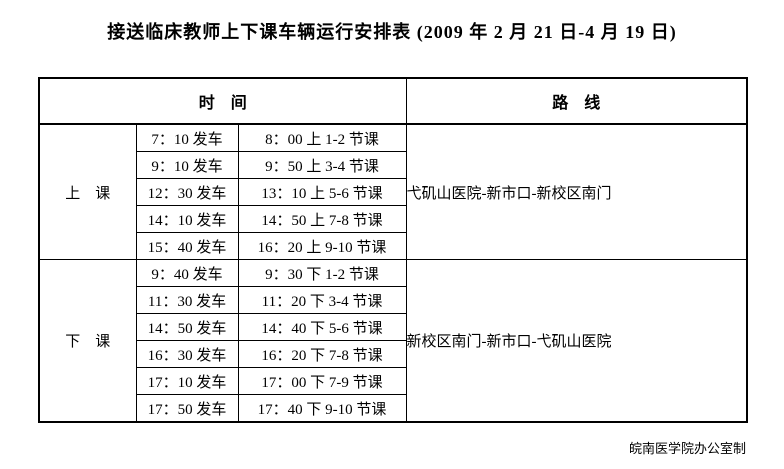 The height and width of the screenshot is (469, 784). What do you see at coordinates (576, 101) in the screenshot?
I see `col-header-route: 路 线` at bounding box center [576, 101].